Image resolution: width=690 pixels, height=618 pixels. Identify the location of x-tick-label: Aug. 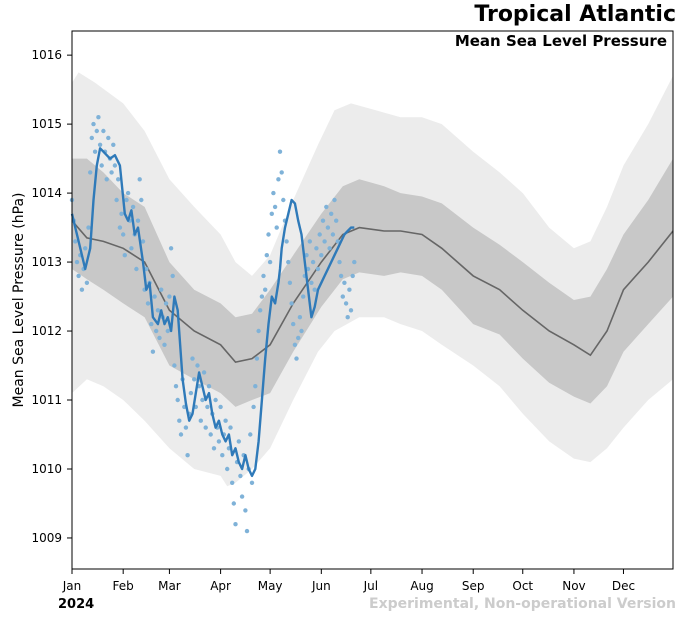
(421, 586).